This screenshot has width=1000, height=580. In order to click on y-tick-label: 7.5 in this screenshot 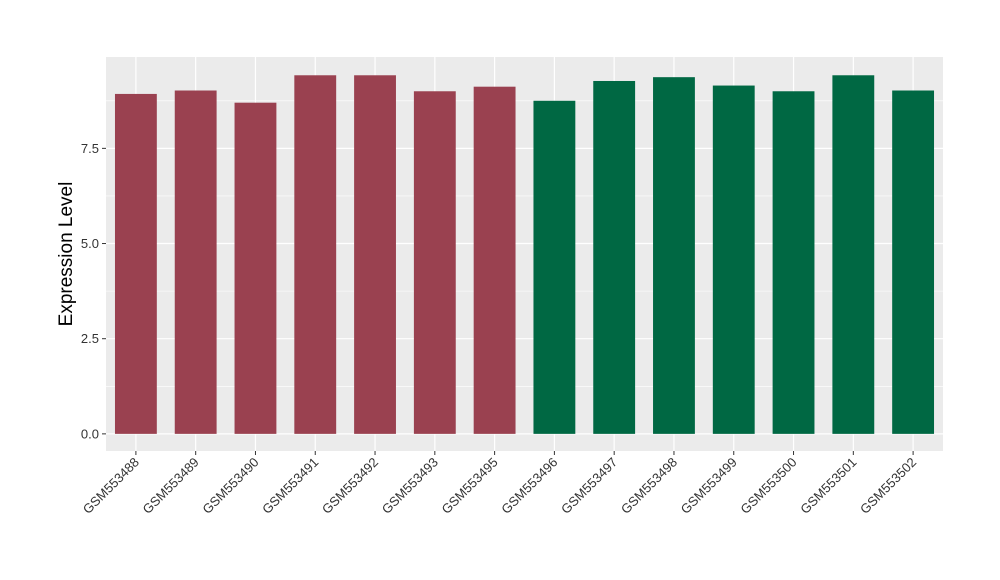, I will do `click(90, 148)`.